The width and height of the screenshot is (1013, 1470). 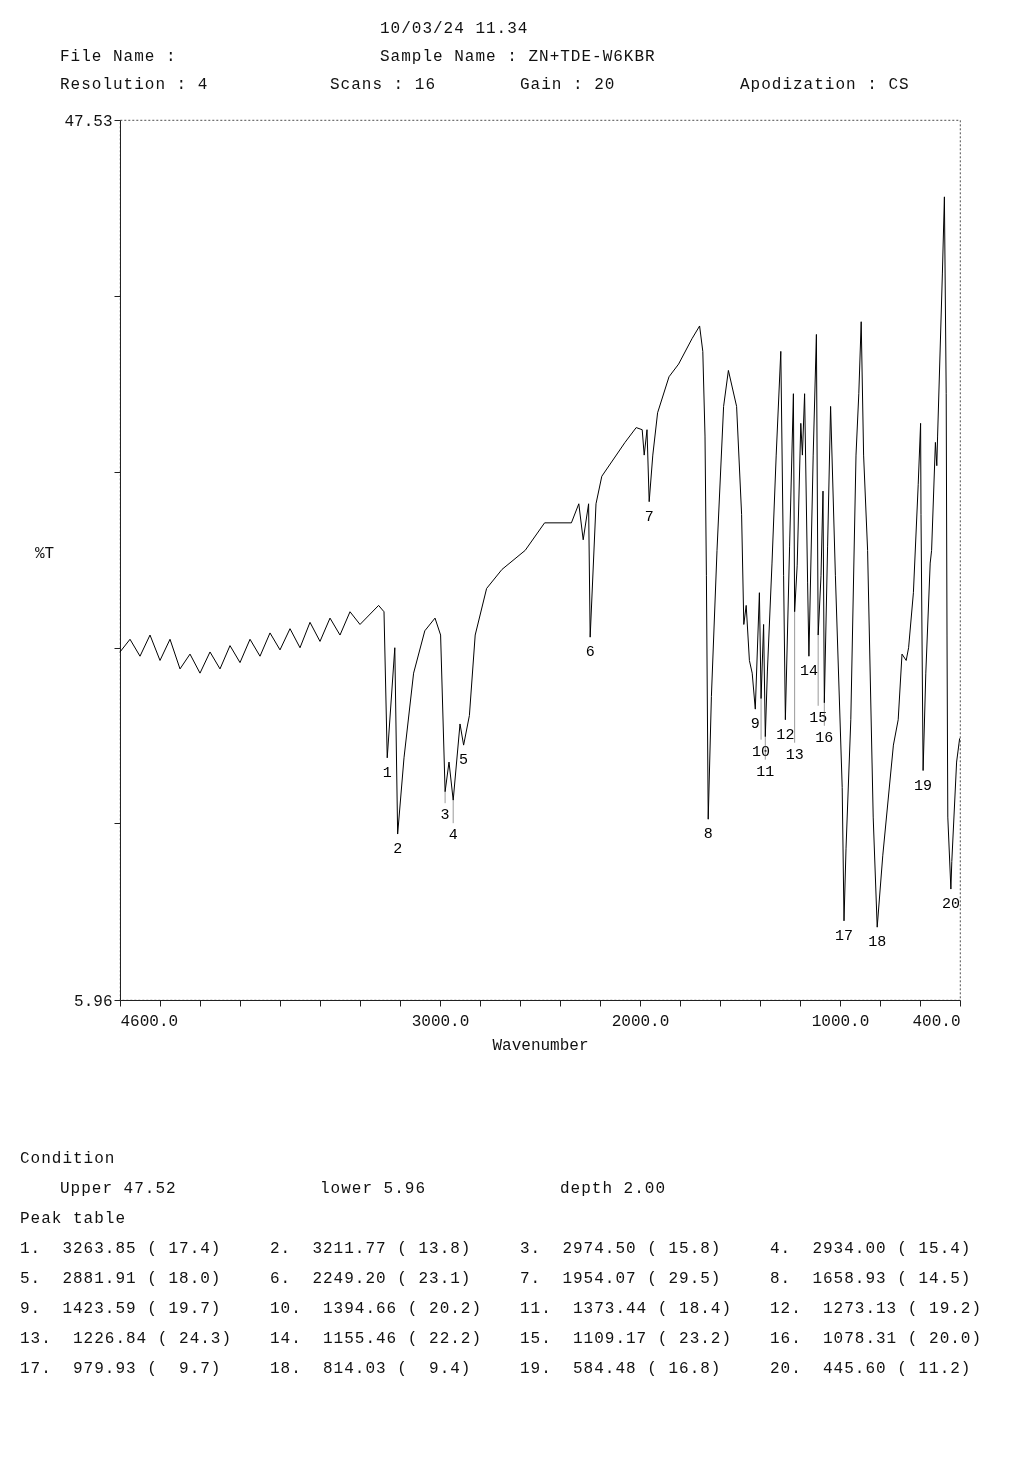 What do you see at coordinates (121, 1279) in the screenshot?
I see `text: 5. 2881.91 ( 18.0)` at bounding box center [121, 1279].